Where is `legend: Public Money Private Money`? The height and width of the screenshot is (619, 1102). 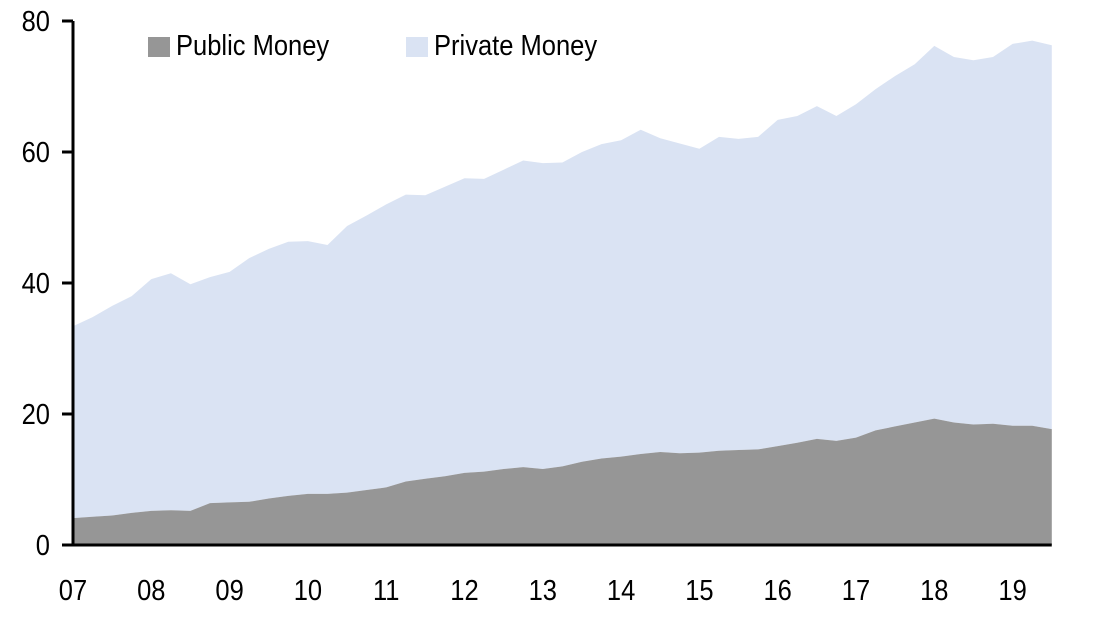
legend: Public Money Private Money is located at coordinates (411, 46).